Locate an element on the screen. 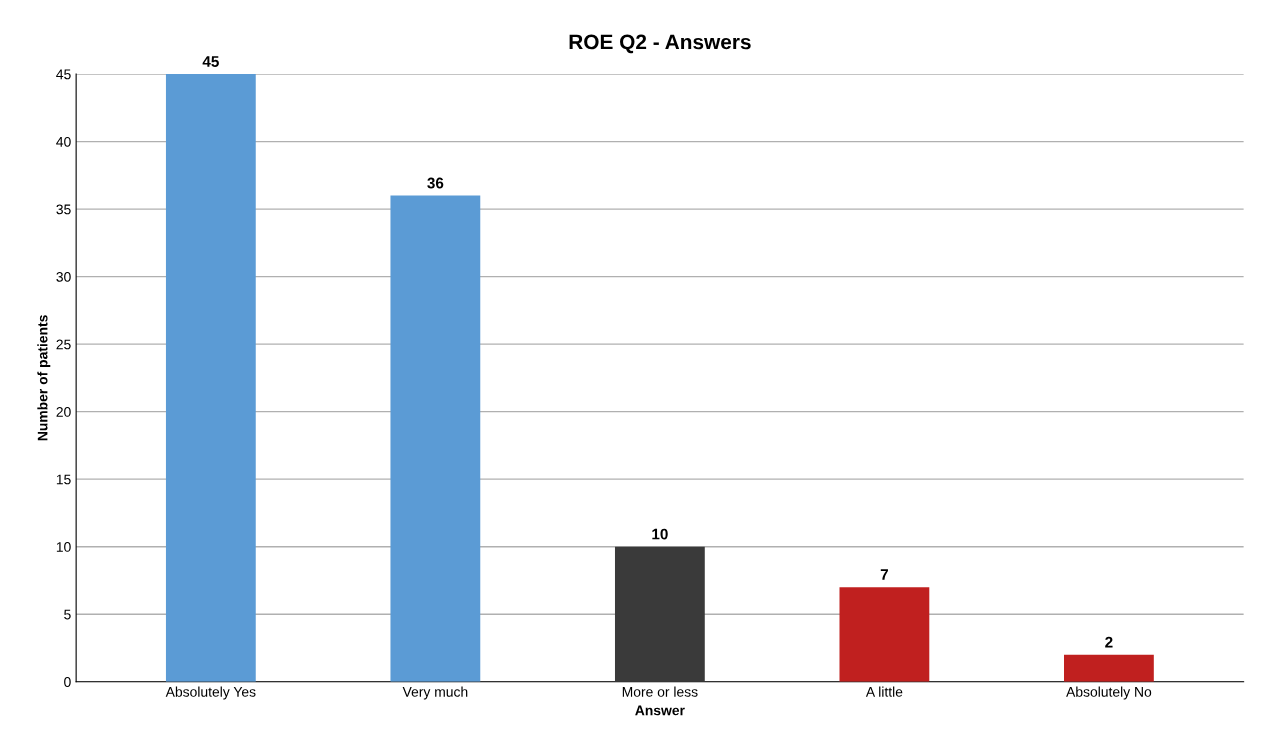 This screenshot has width=1269, height=741. data-label: 10 is located at coordinates (660, 534).